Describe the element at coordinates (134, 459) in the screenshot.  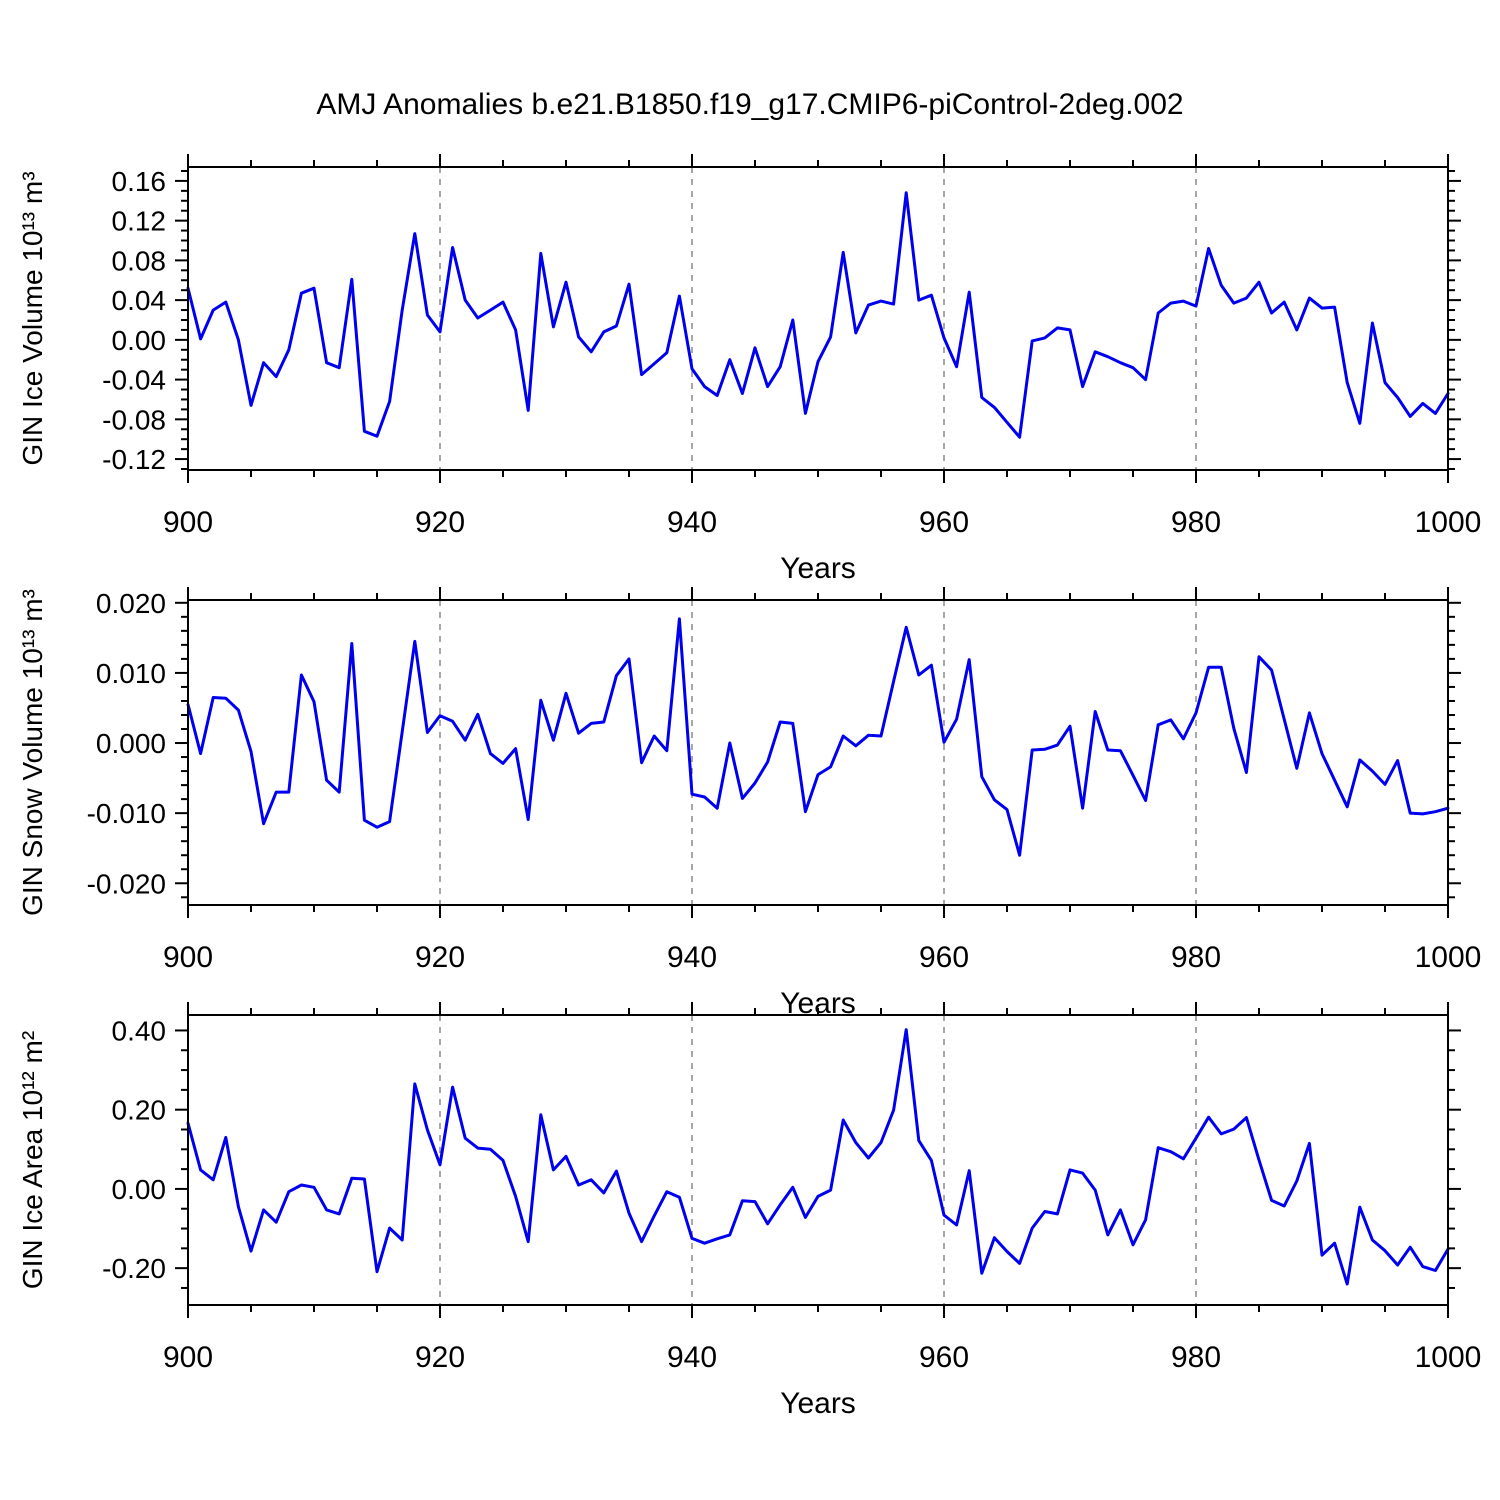
I see `y-tick-label: -0.12` at that location.